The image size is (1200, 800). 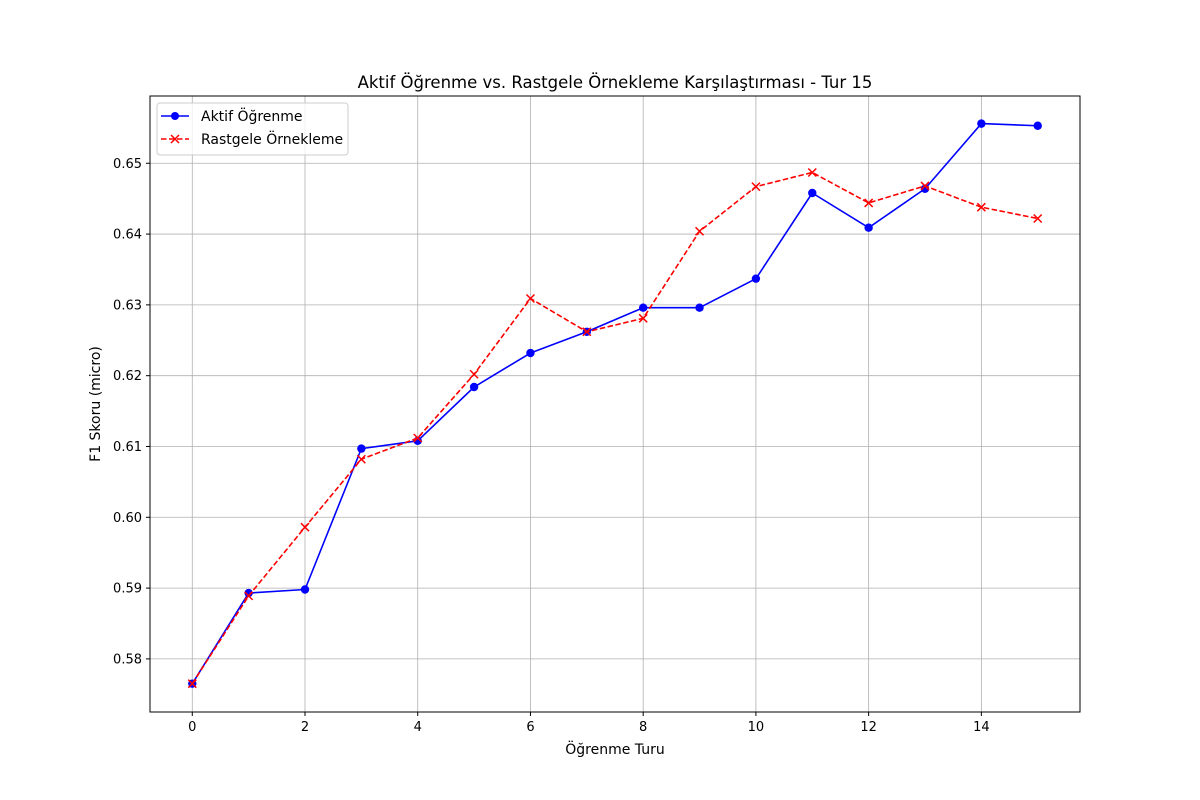 What do you see at coordinates (127, 447) in the screenshot?
I see `y-tick-label: 0.61` at bounding box center [127, 447].